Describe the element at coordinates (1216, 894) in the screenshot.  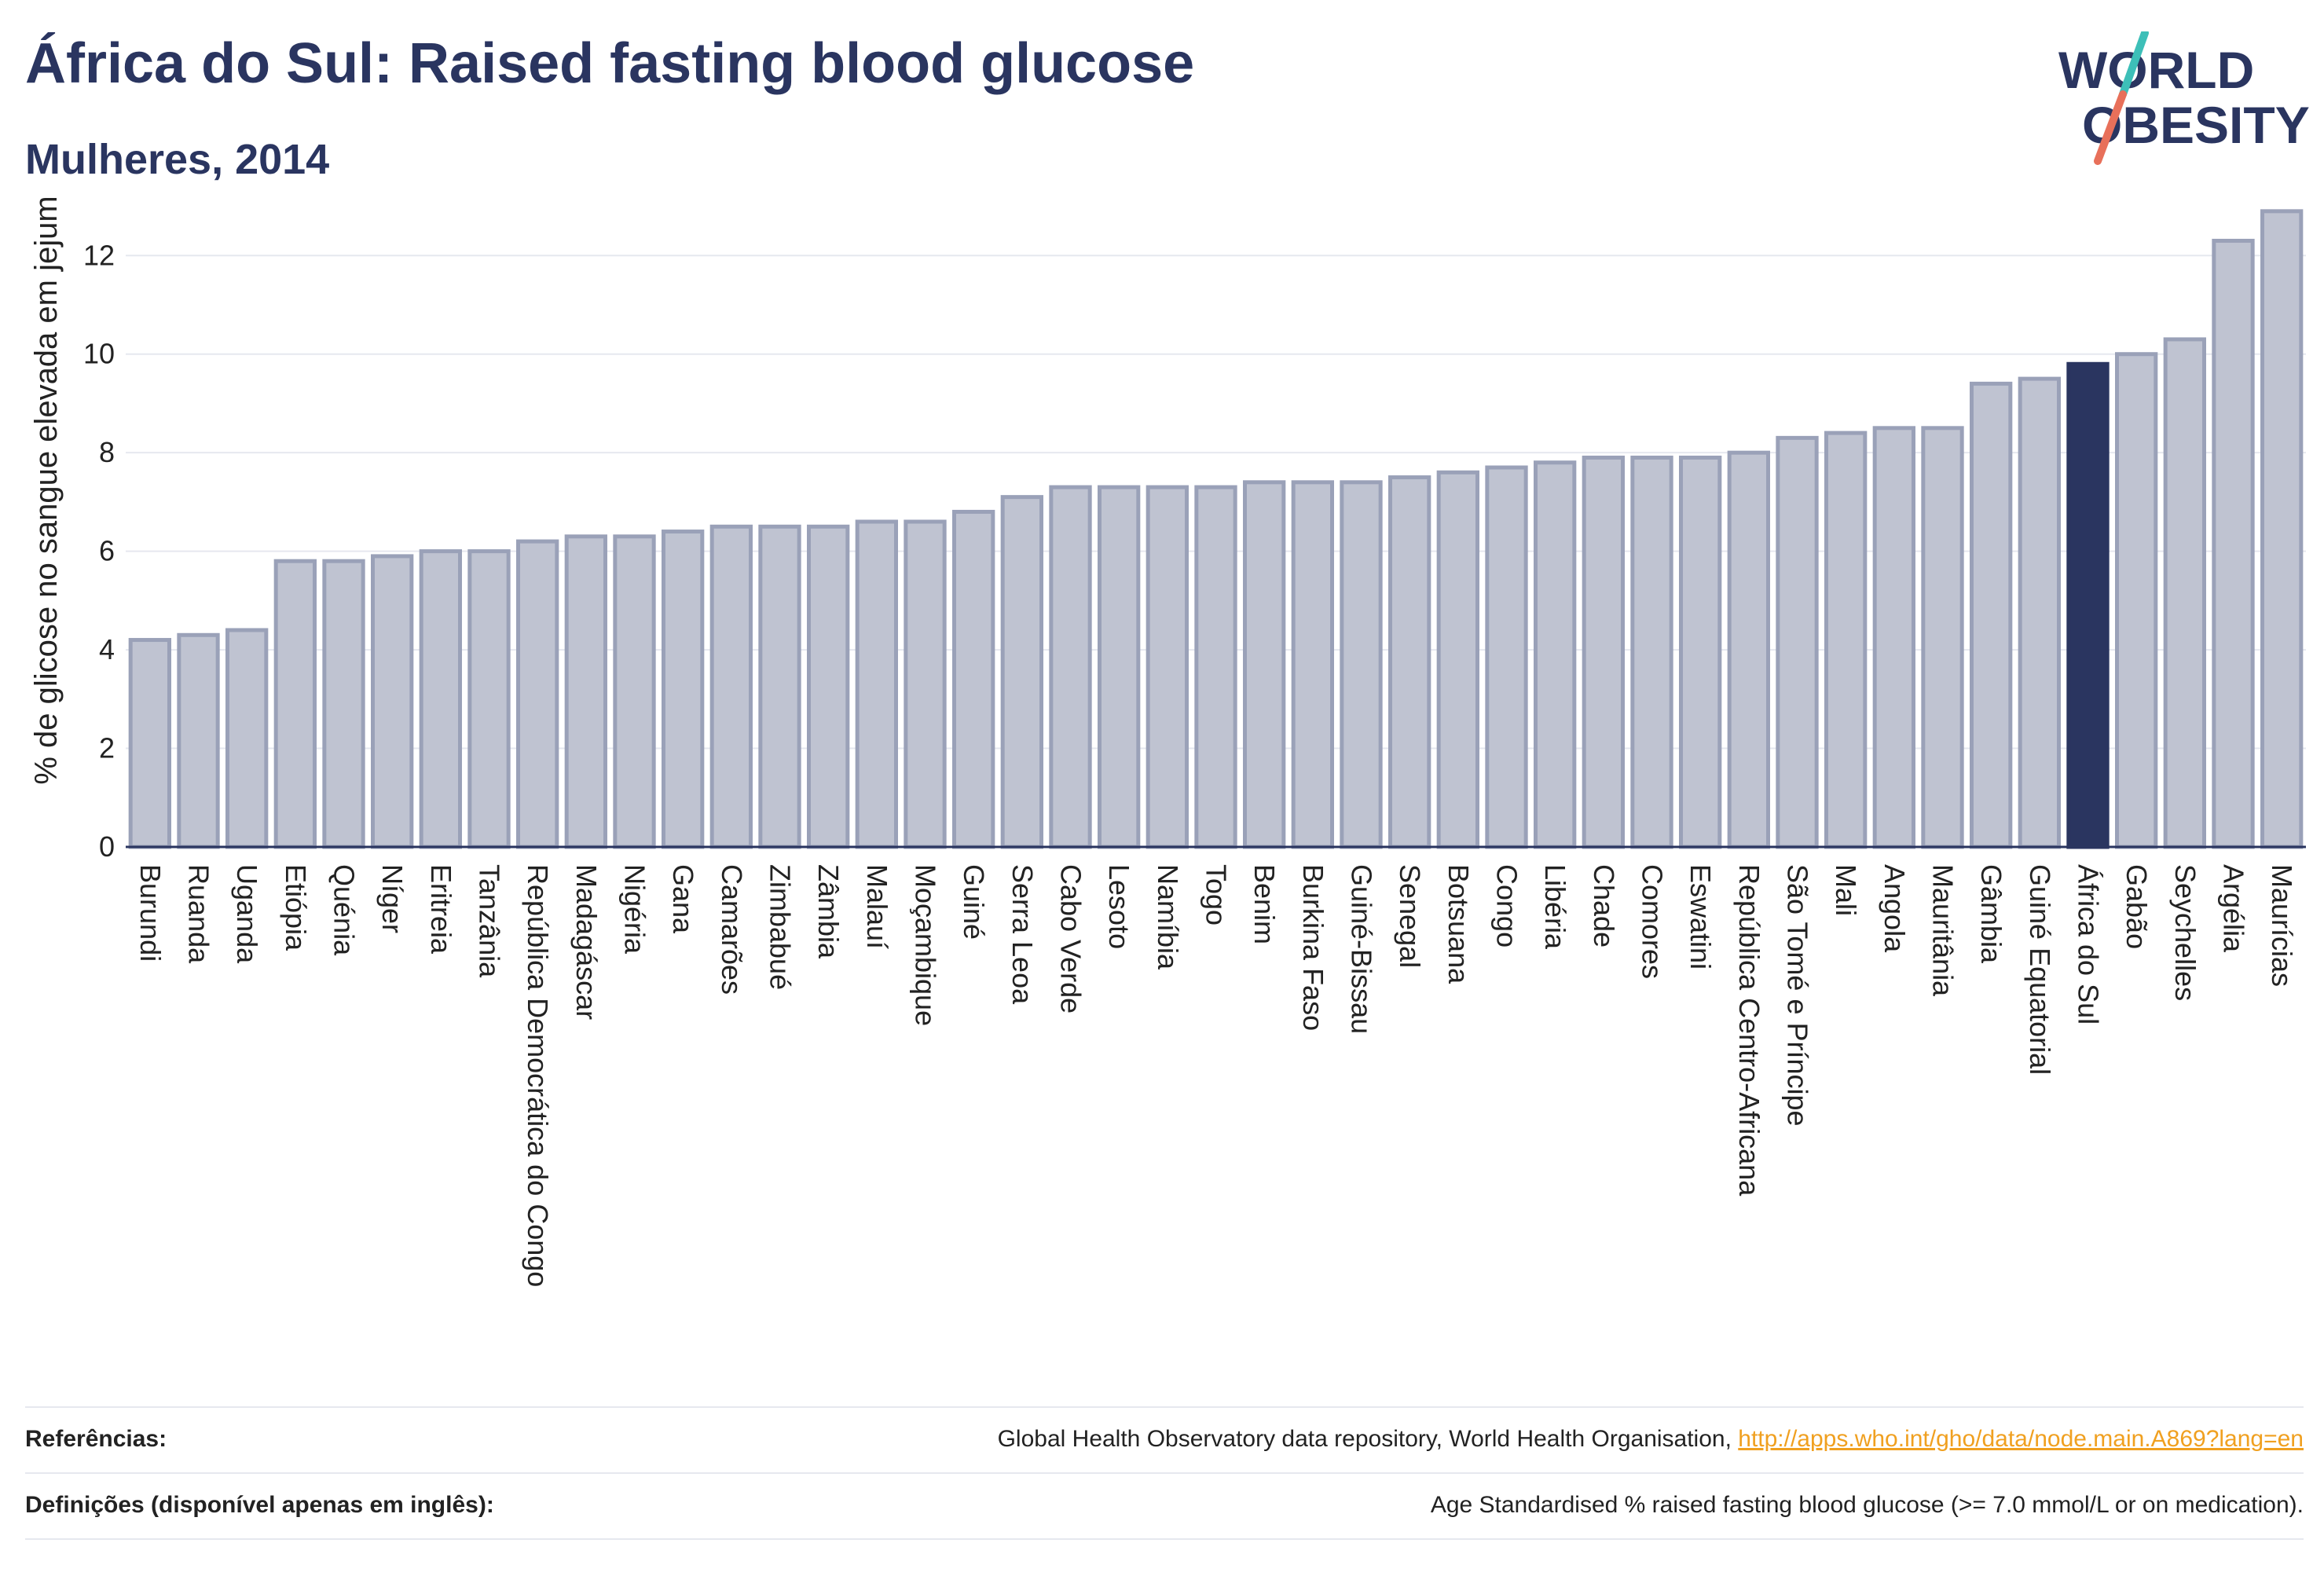
I see `x-tick-label: Togo` at that location.